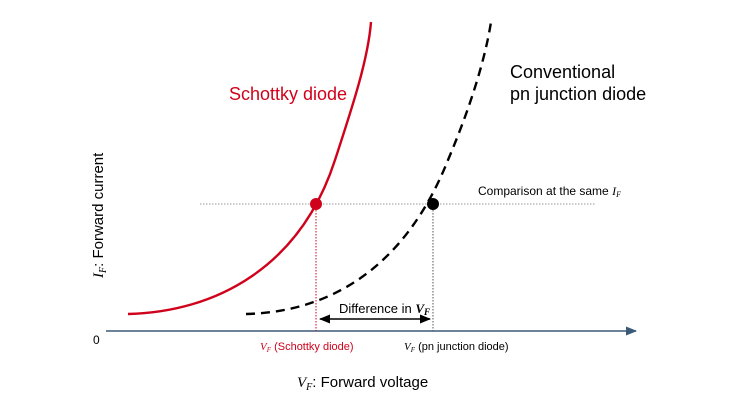  Describe the element at coordinates (562, 72) in the screenshot. I see `pn-series-label-line1: Conventional` at that location.